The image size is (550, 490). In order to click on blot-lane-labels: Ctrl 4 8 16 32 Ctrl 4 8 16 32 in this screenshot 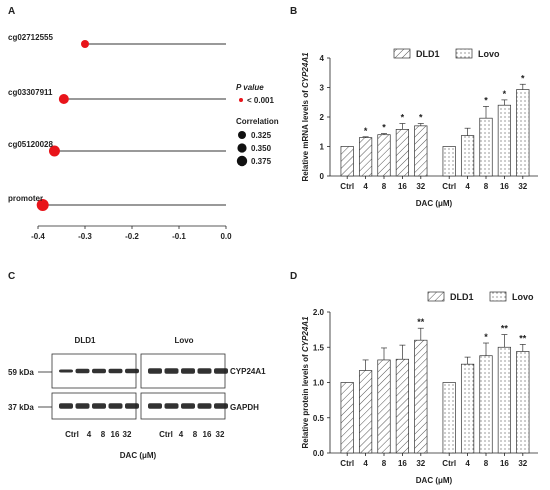, I will do `click(145, 434)`.